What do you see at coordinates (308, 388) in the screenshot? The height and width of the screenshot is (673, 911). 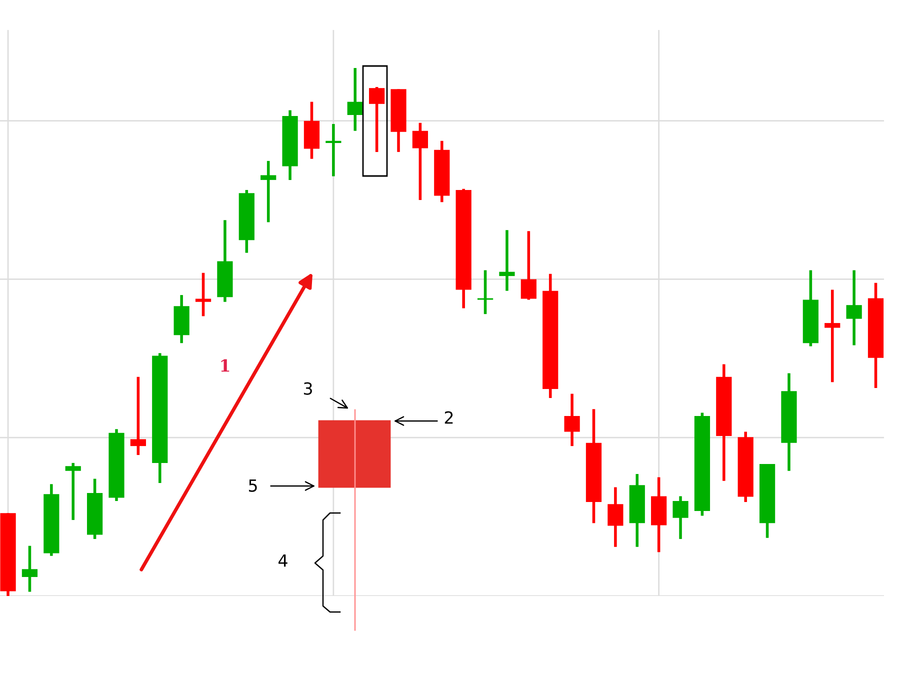 I see `annotation: 3` at bounding box center [308, 388].